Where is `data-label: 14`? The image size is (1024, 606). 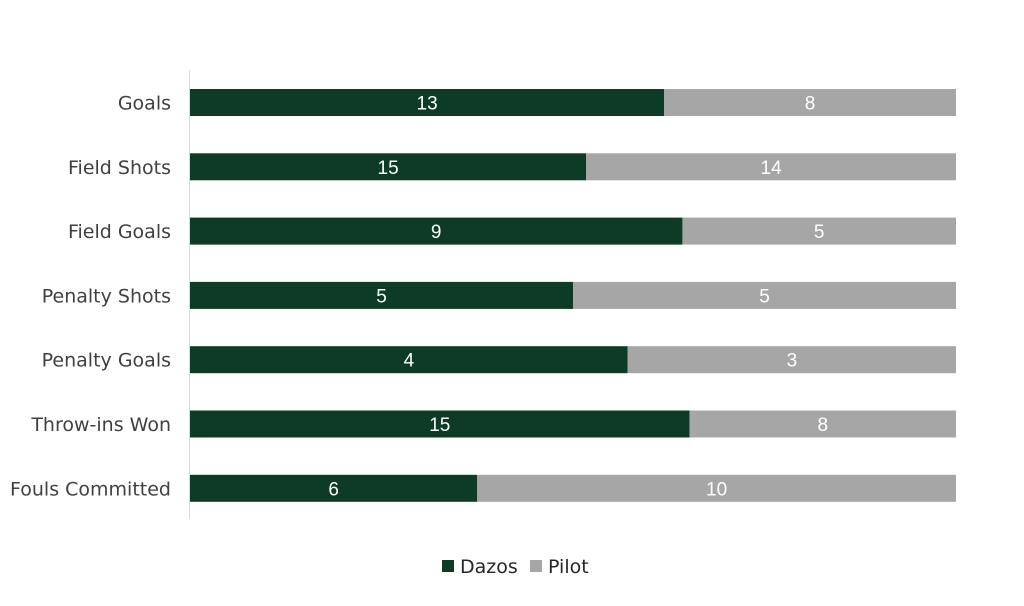
data-label: 14 is located at coordinates (772, 168).